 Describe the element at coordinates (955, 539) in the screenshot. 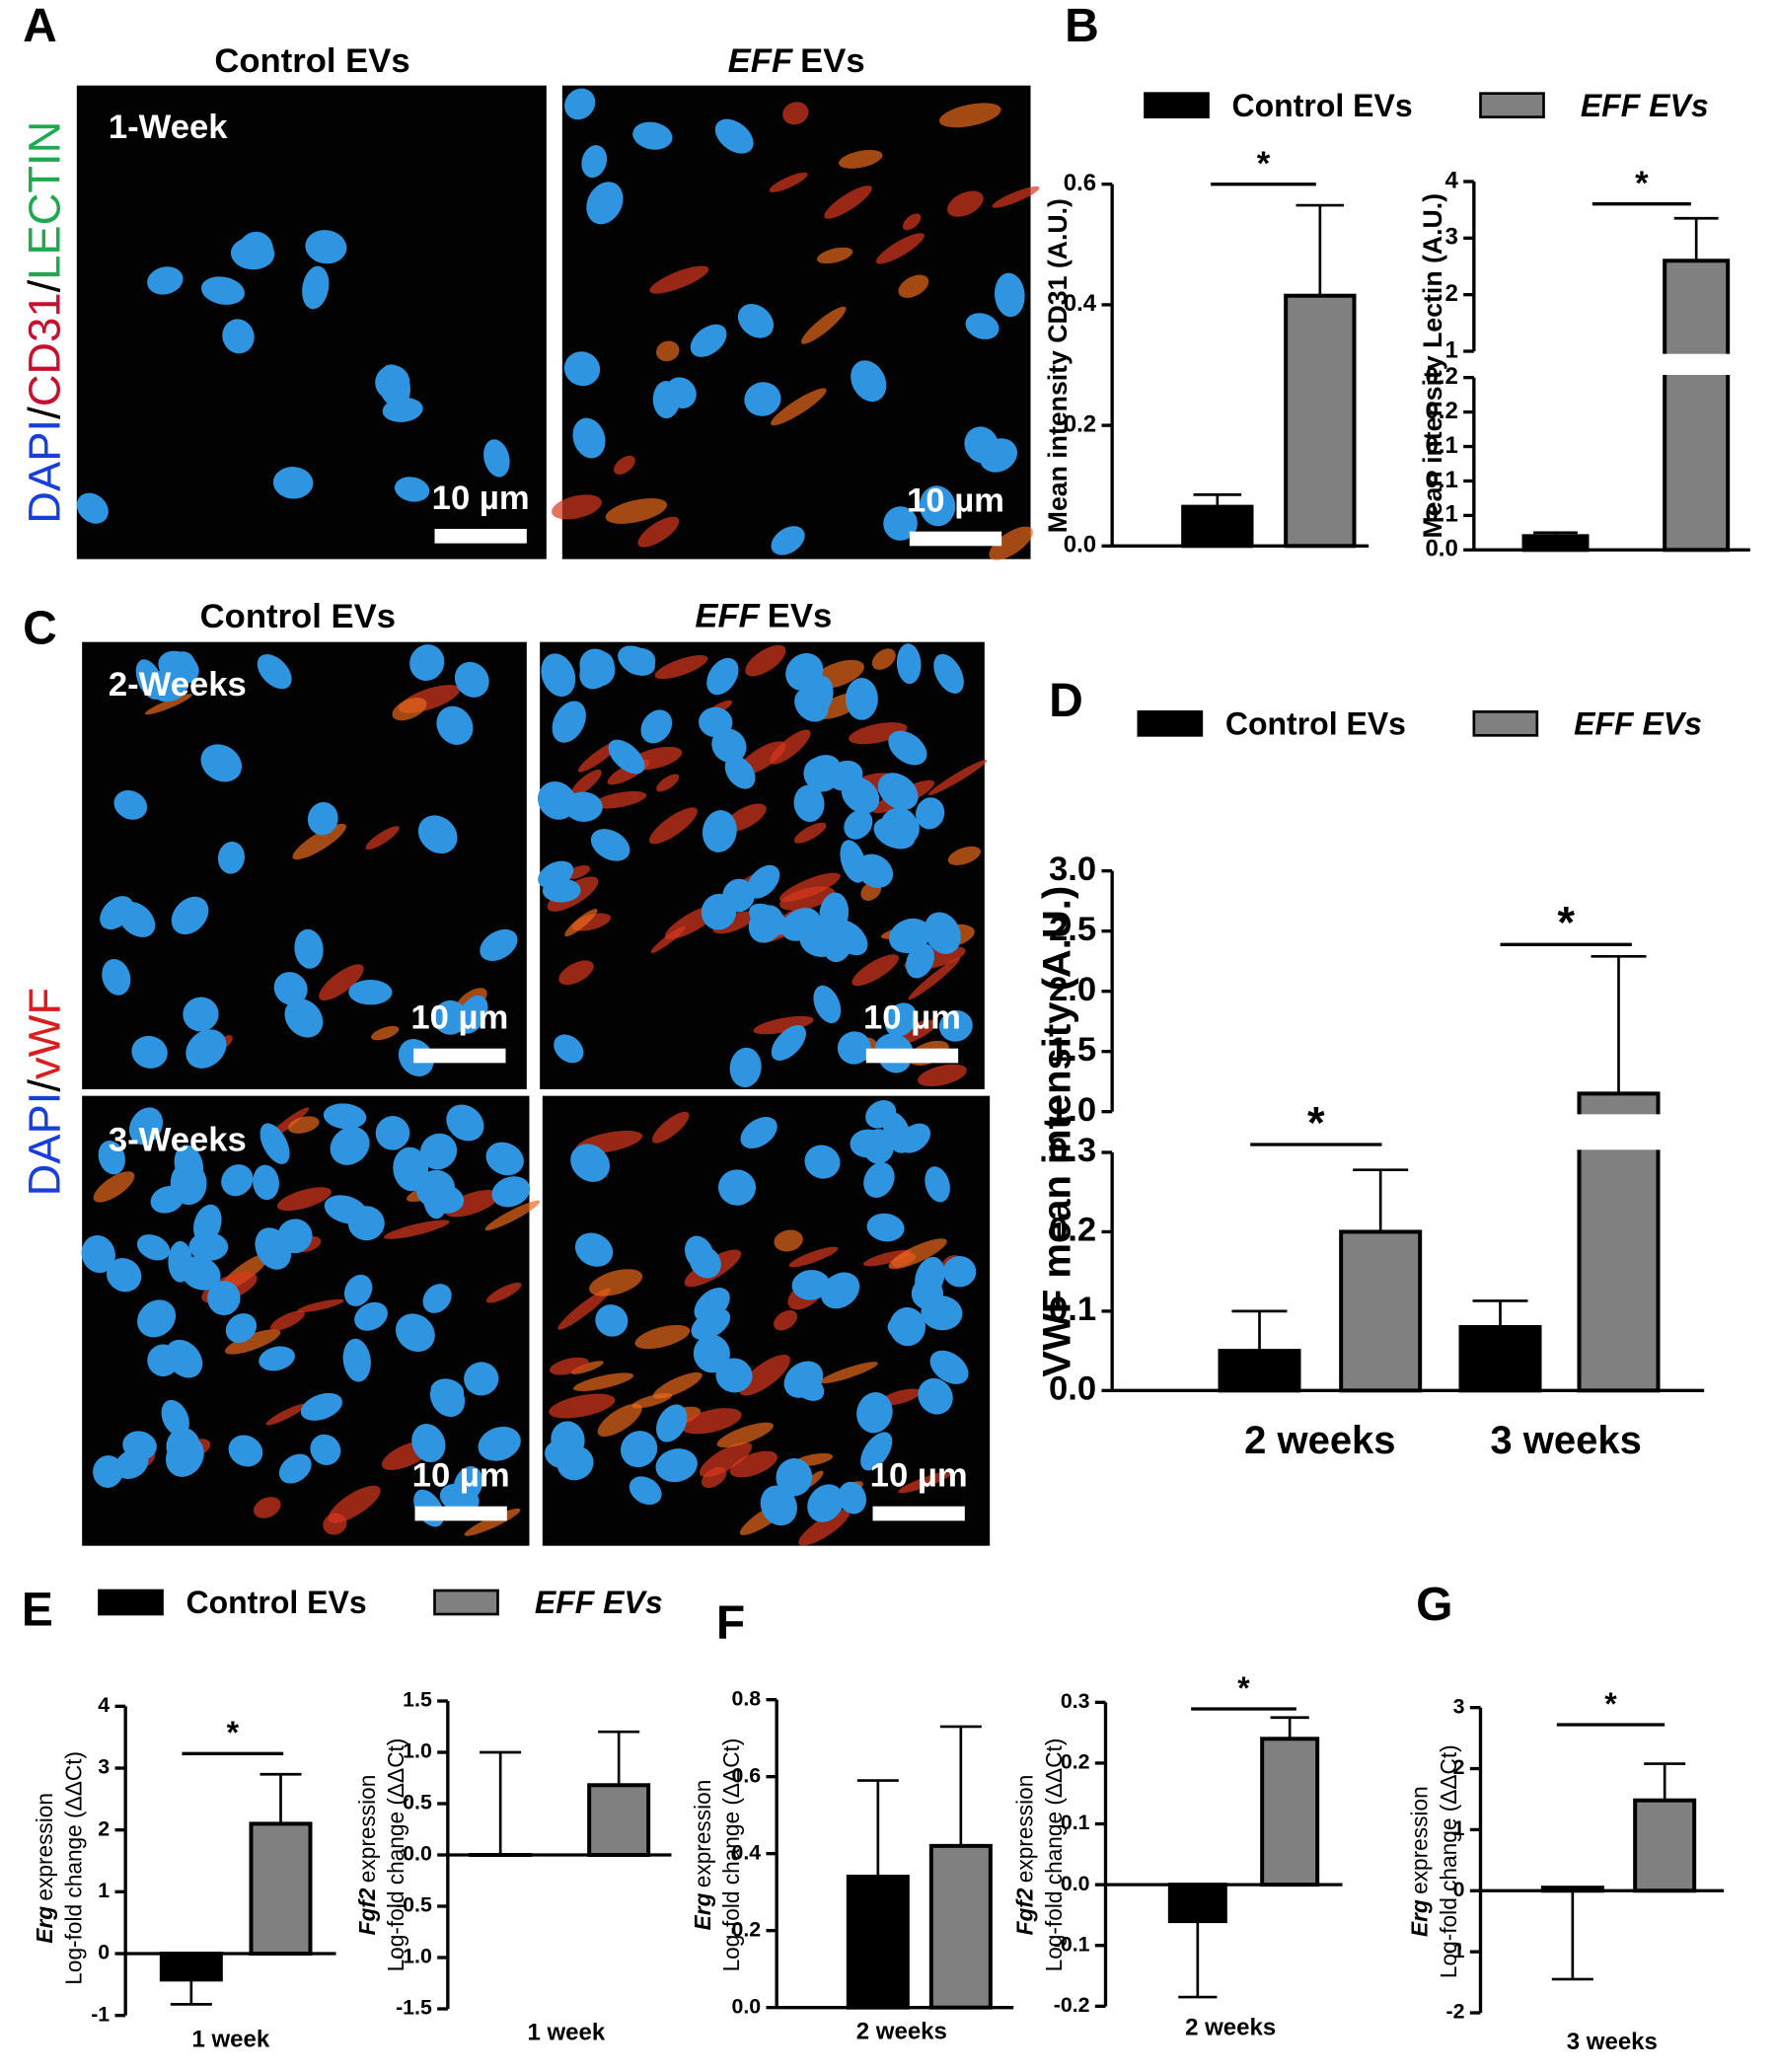

I see `scale-bar` at that location.